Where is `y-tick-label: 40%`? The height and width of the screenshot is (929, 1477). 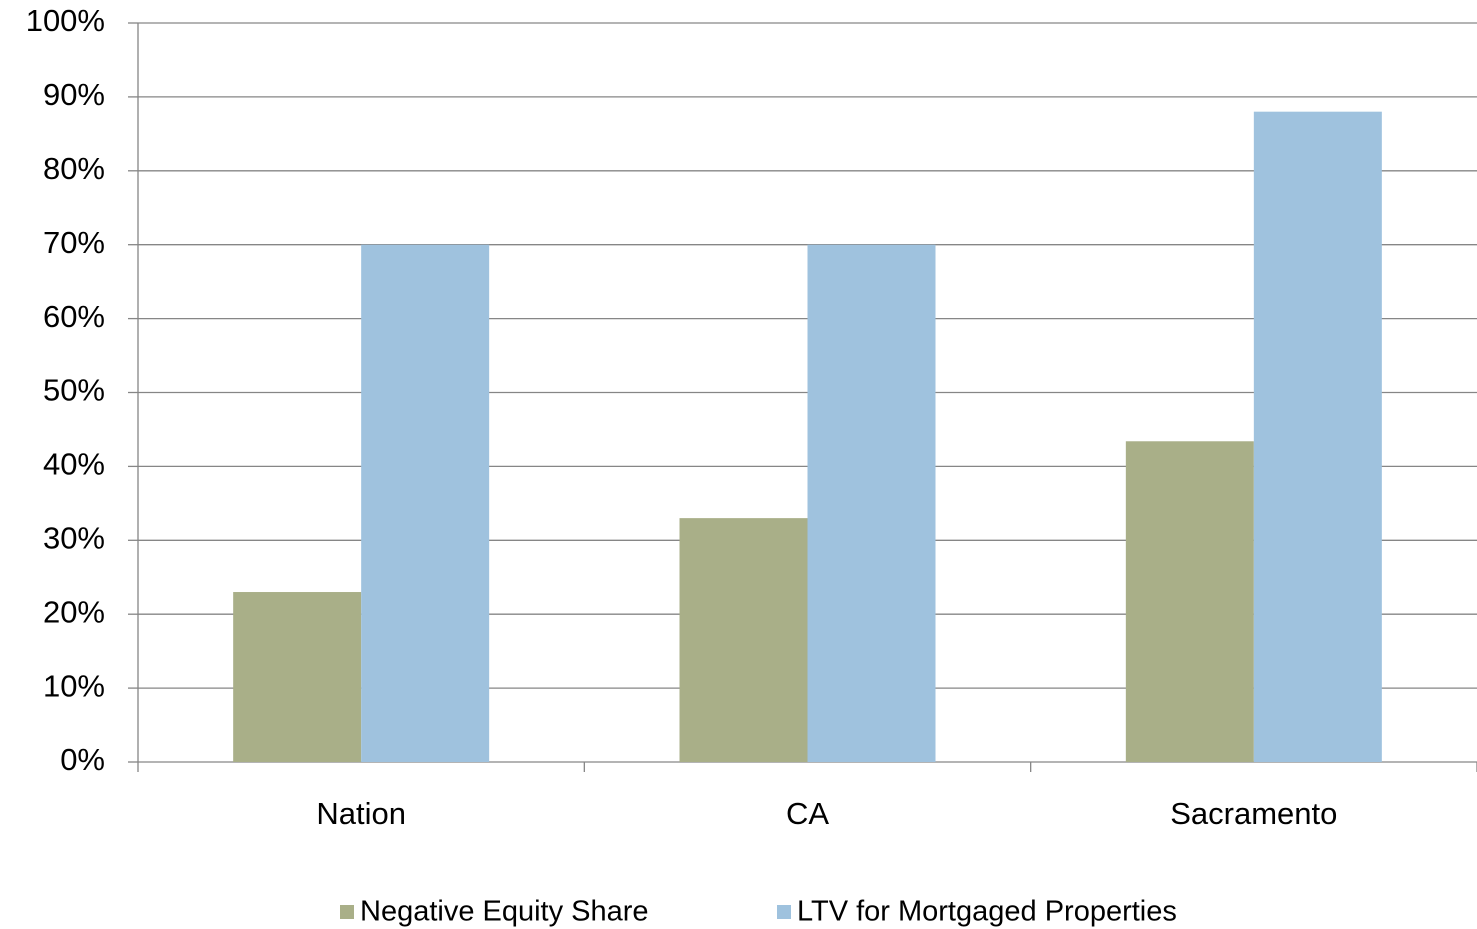
y-tick-label: 40% is located at coordinates (74, 464).